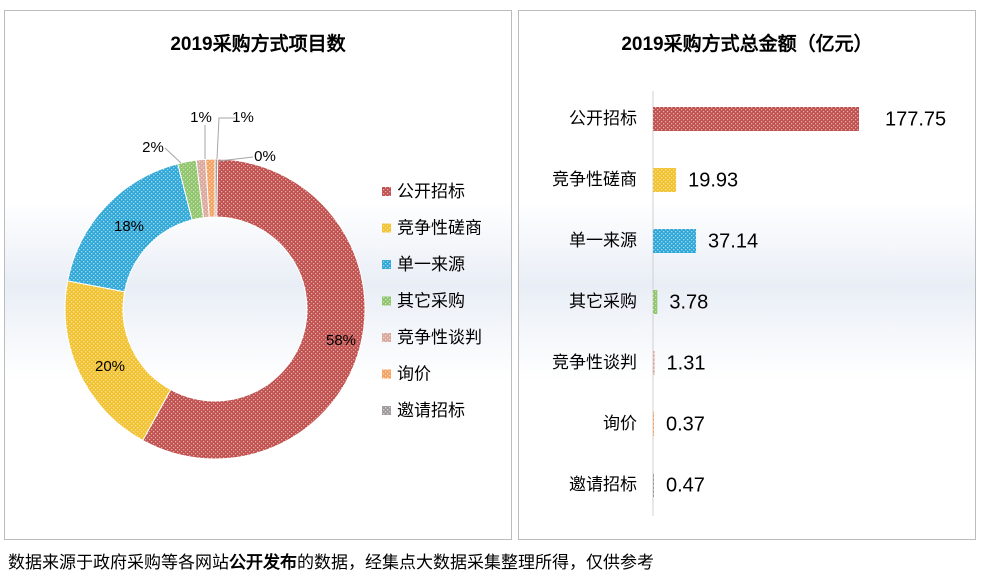  What do you see at coordinates (655, 302) in the screenshot?
I see `bar-cat4` at bounding box center [655, 302].